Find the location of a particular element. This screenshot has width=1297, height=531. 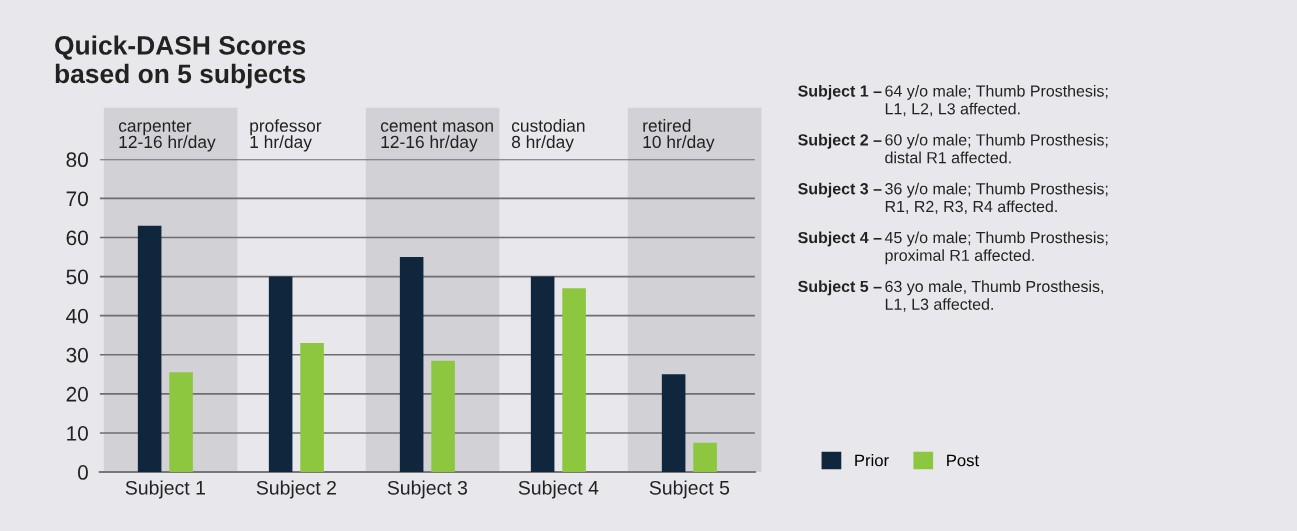

y-tick-label: 50 is located at coordinates (77, 277).